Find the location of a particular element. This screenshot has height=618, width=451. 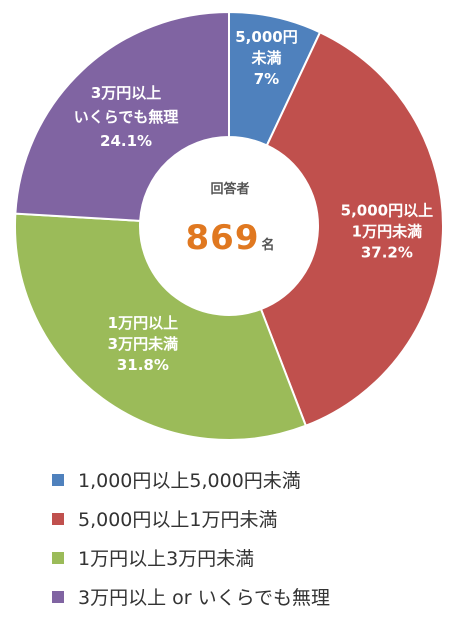

legend-label: 3万円以上 or いくらでも無理 is located at coordinates (204, 598).